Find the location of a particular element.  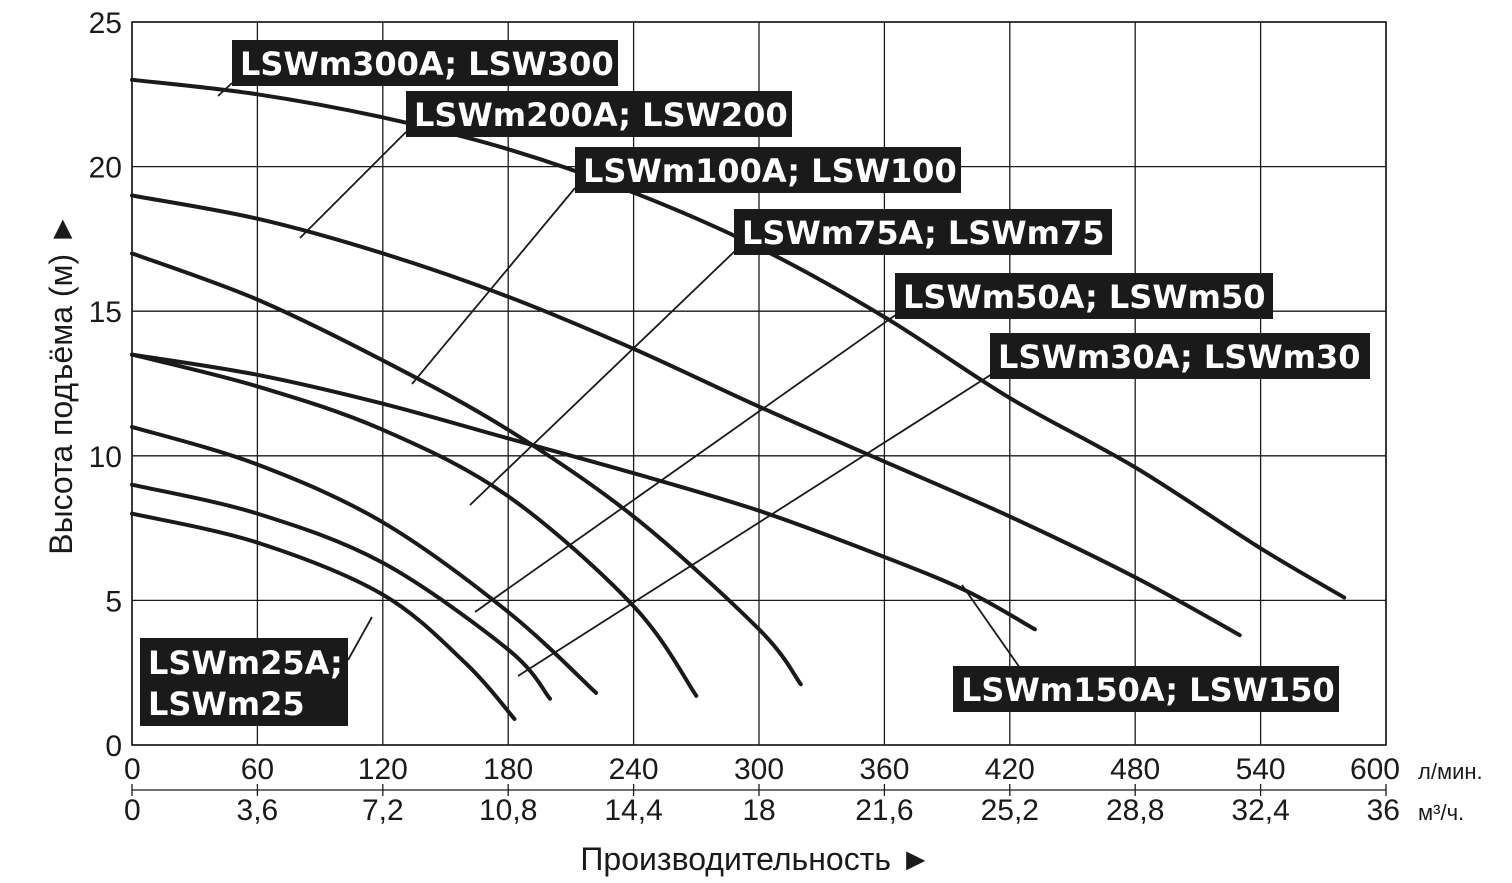

x-tick-label-10: 600 is located at coordinates (1375, 769).